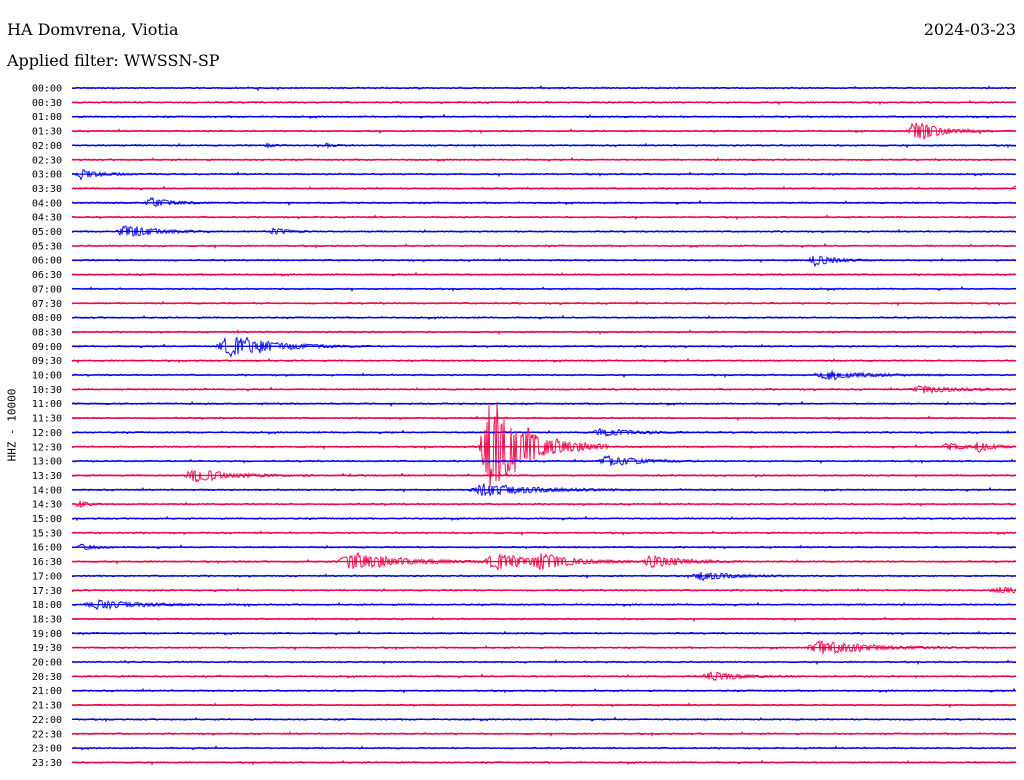  I want to click on row-time-label: 00:00, so click(47, 89).